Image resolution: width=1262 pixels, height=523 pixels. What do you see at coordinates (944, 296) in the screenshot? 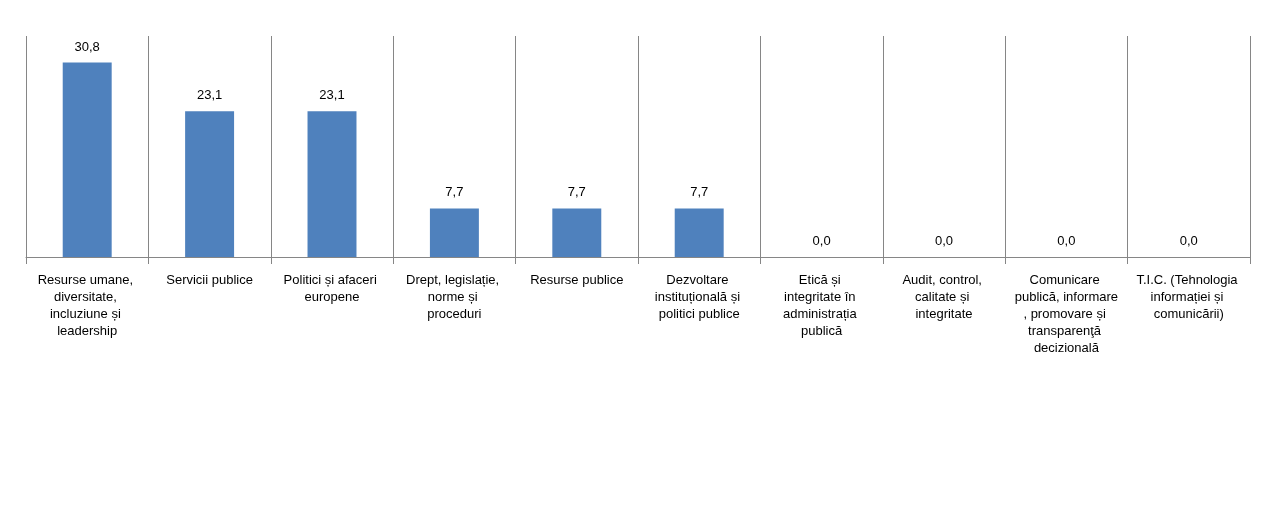
I see `x-tick-label: Audit, control, calitate și integritate` at bounding box center [944, 296].